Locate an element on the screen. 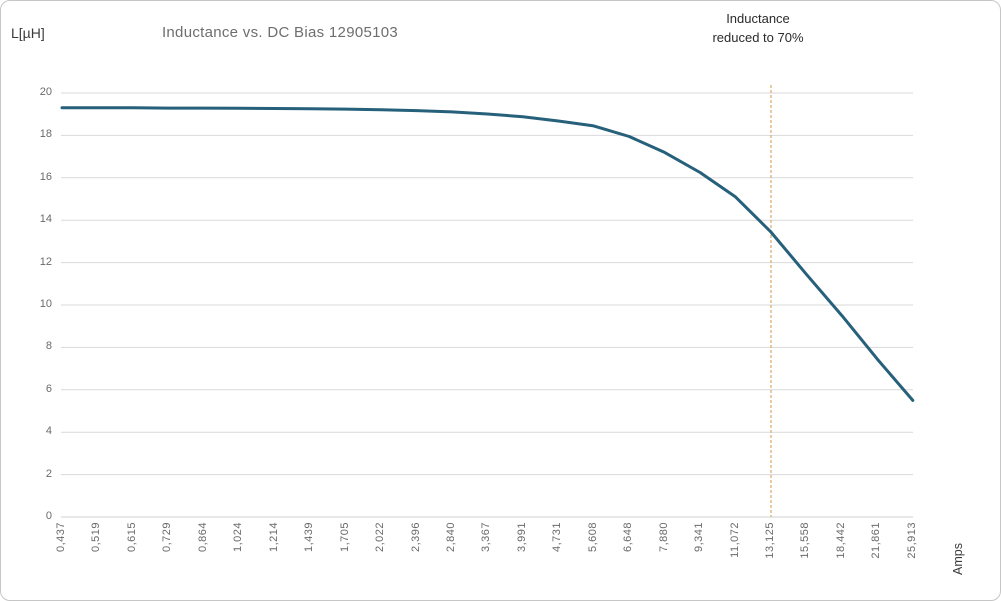 The image size is (1001, 601). x-tick-label: 2,396 is located at coordinates (415, 537).